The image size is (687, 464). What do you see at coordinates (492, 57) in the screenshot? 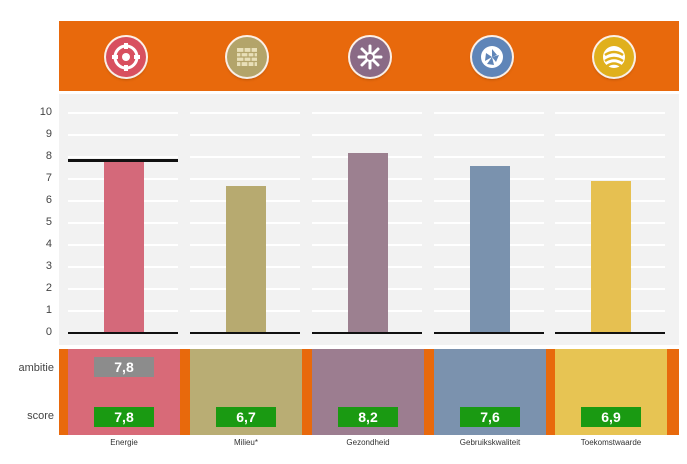
I see `aperture-icon` at bounding box center [492, 57].